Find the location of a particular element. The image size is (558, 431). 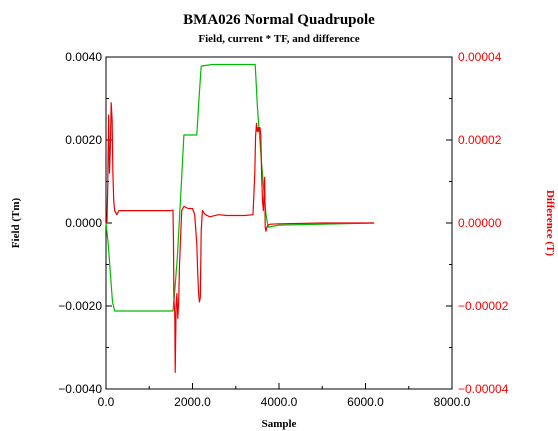

y-left-tick-label: −0.0020 is located at coordinates (80, 306).